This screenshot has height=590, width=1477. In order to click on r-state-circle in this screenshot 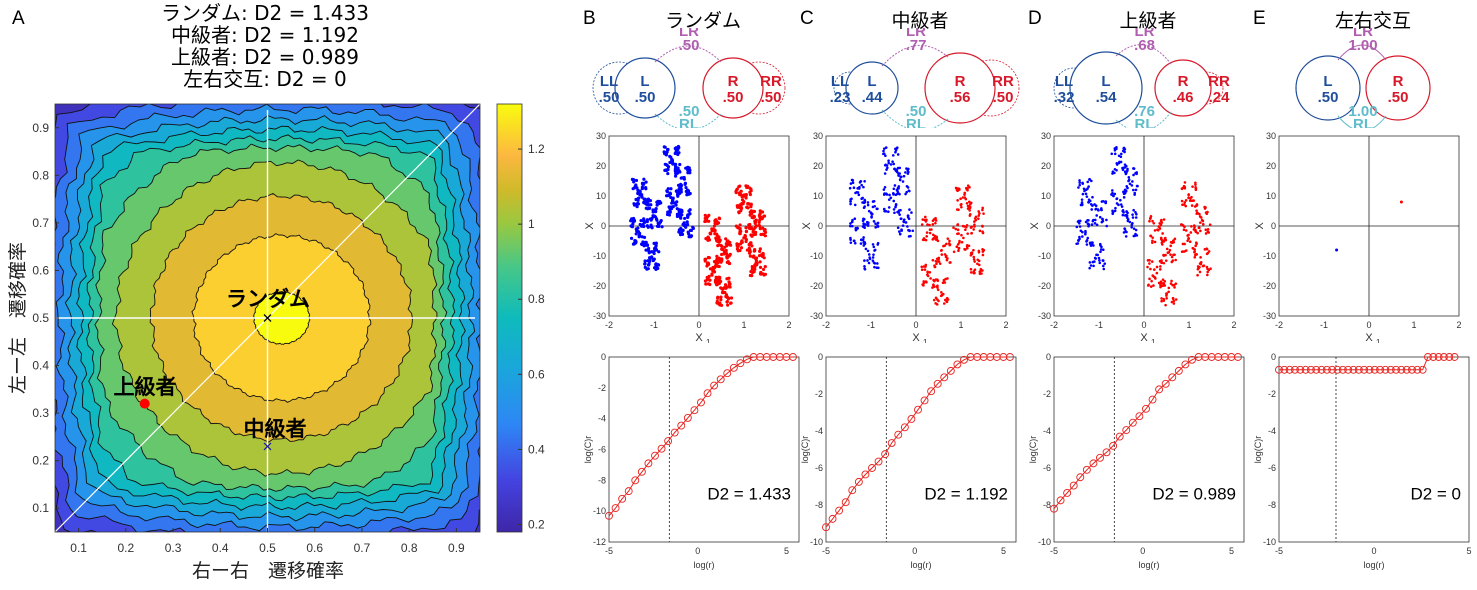, I will do `click(960, 88)`.